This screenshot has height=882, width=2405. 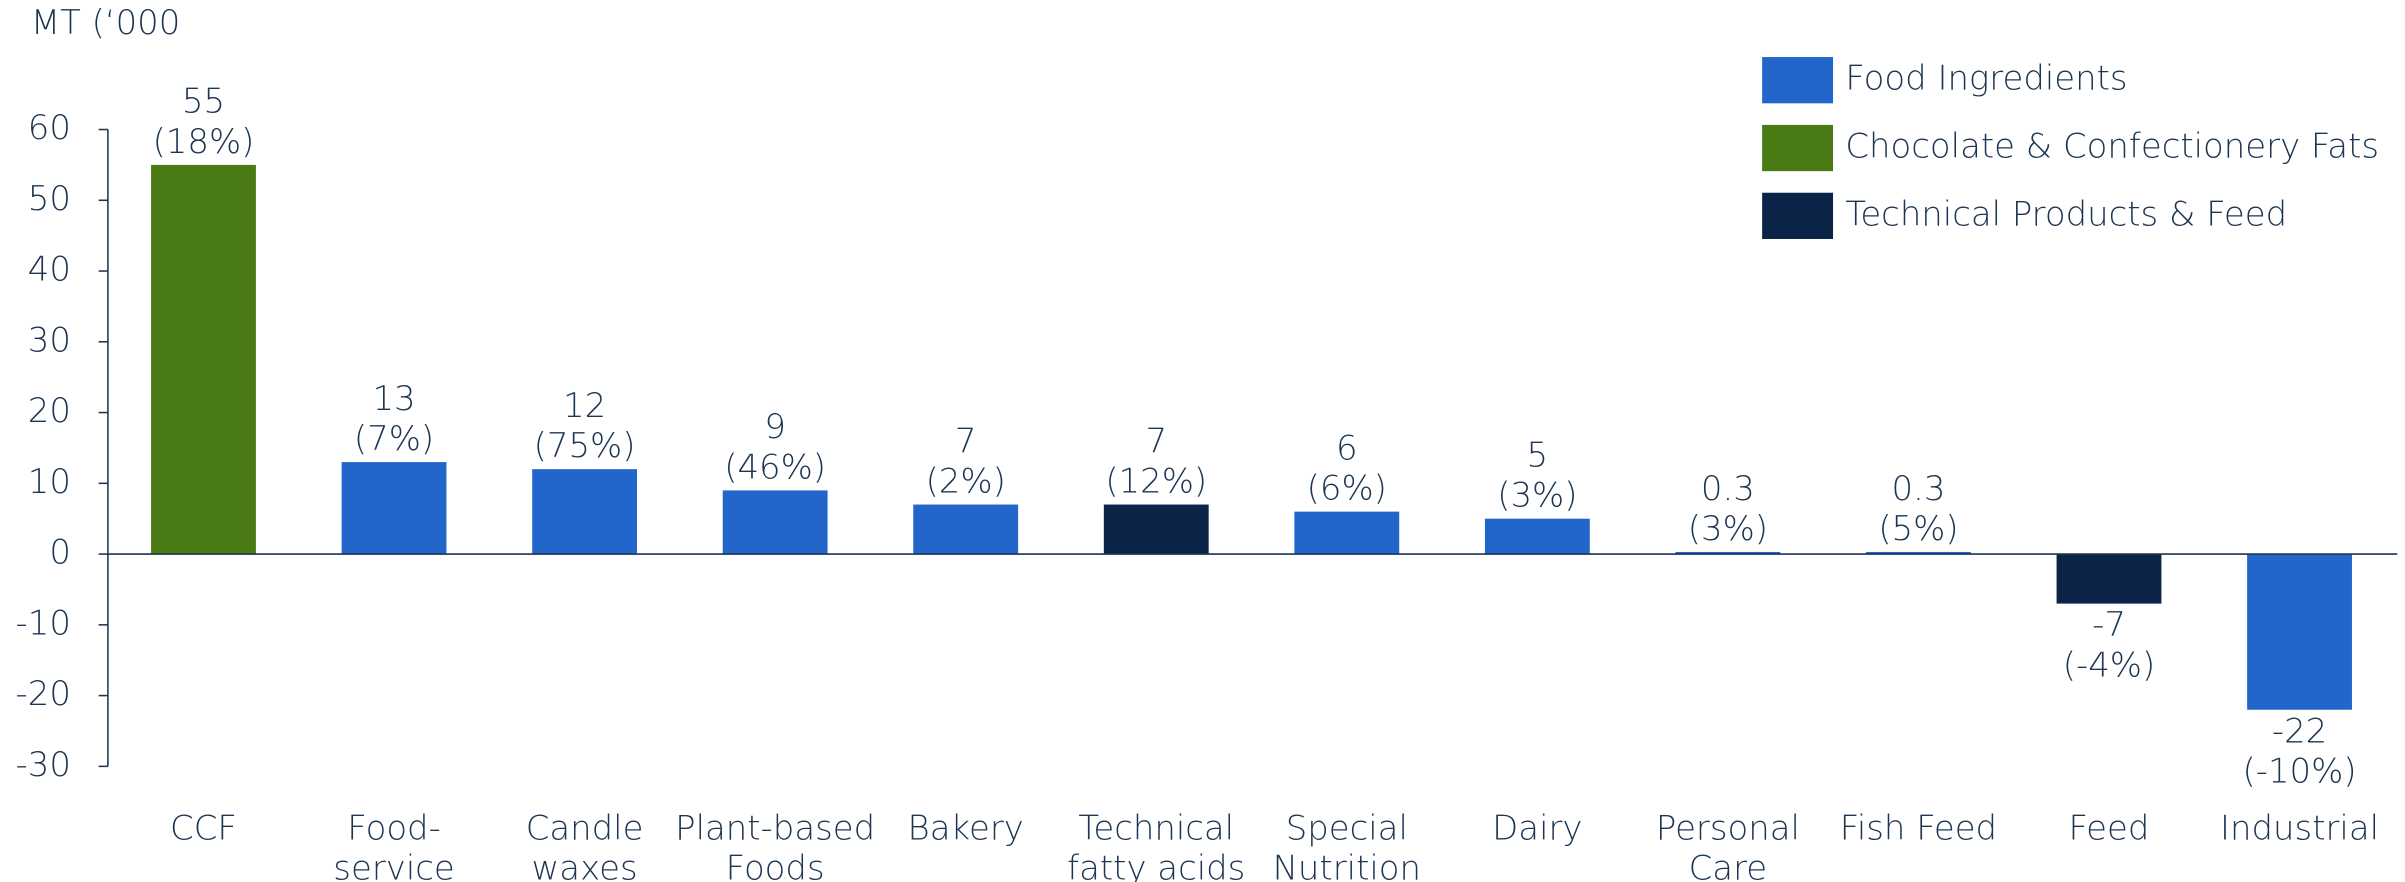 What do you see at coordinates (1538, 455) in the screenshot?
I see `value-label: 5` at bounding box center [1538, 455].